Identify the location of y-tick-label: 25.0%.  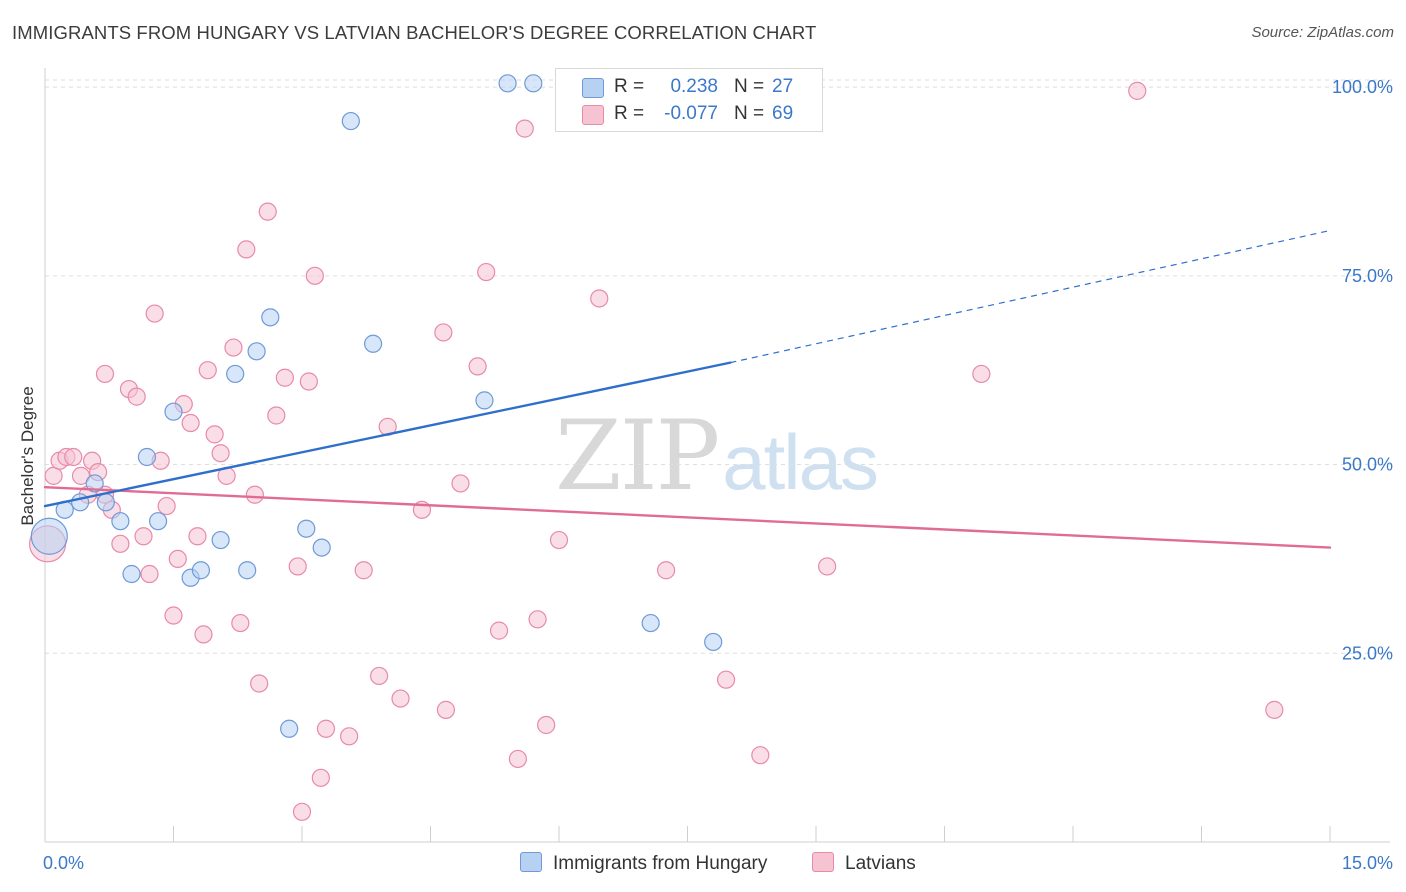
(1367, 653).